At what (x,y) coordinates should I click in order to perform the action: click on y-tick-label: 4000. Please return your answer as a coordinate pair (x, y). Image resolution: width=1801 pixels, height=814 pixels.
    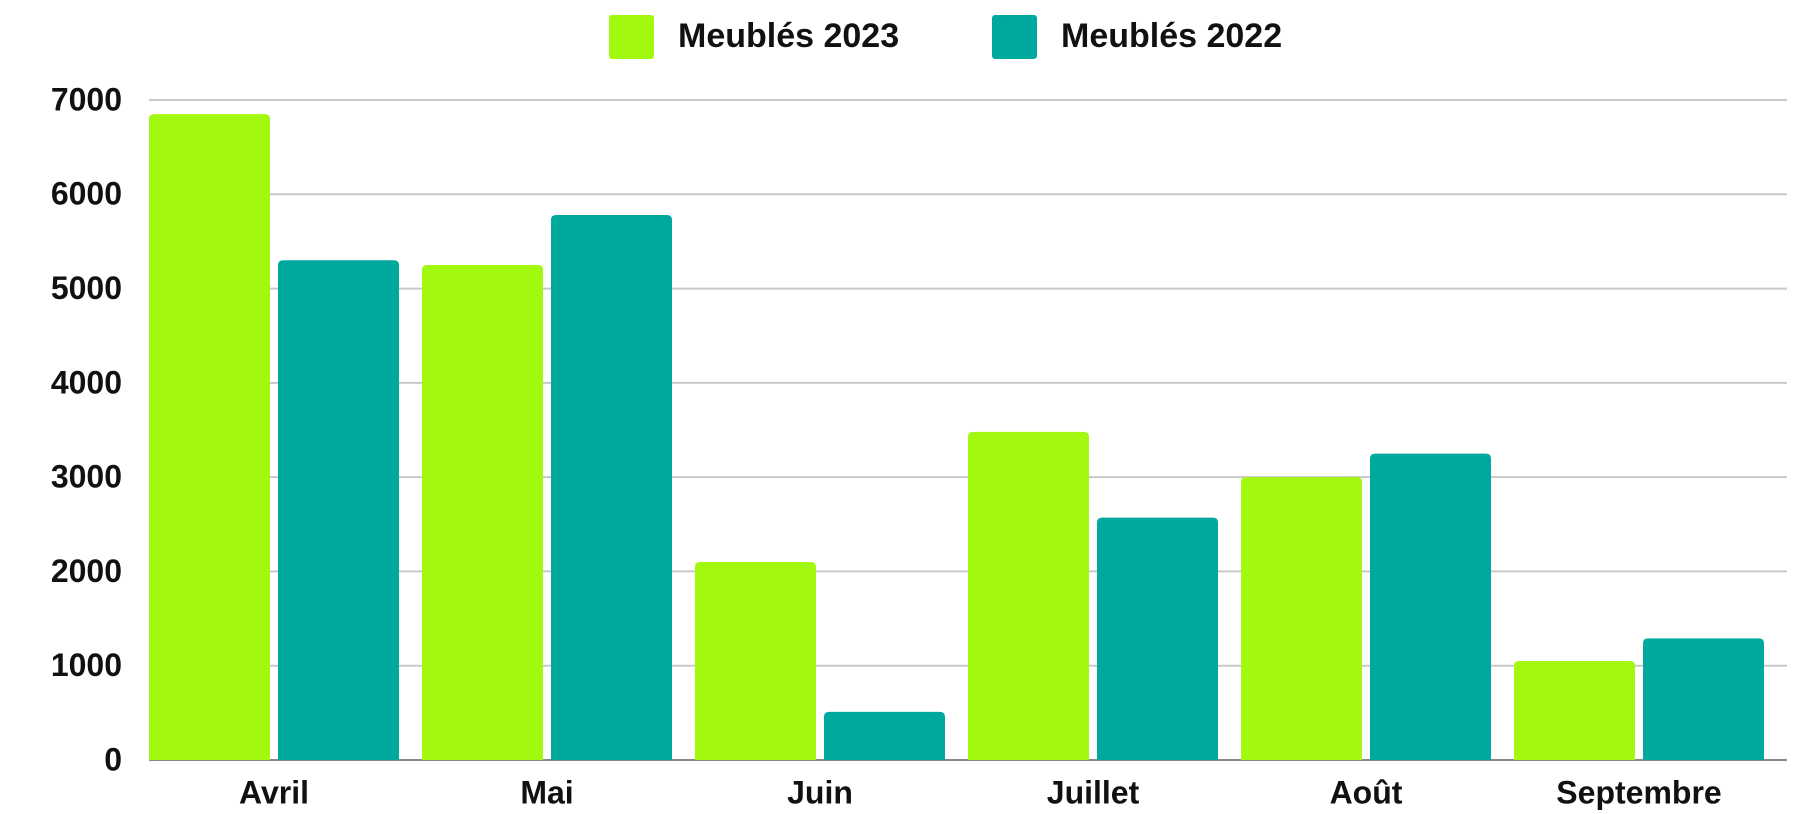
    Looking at the image, I should click on (86, 382).